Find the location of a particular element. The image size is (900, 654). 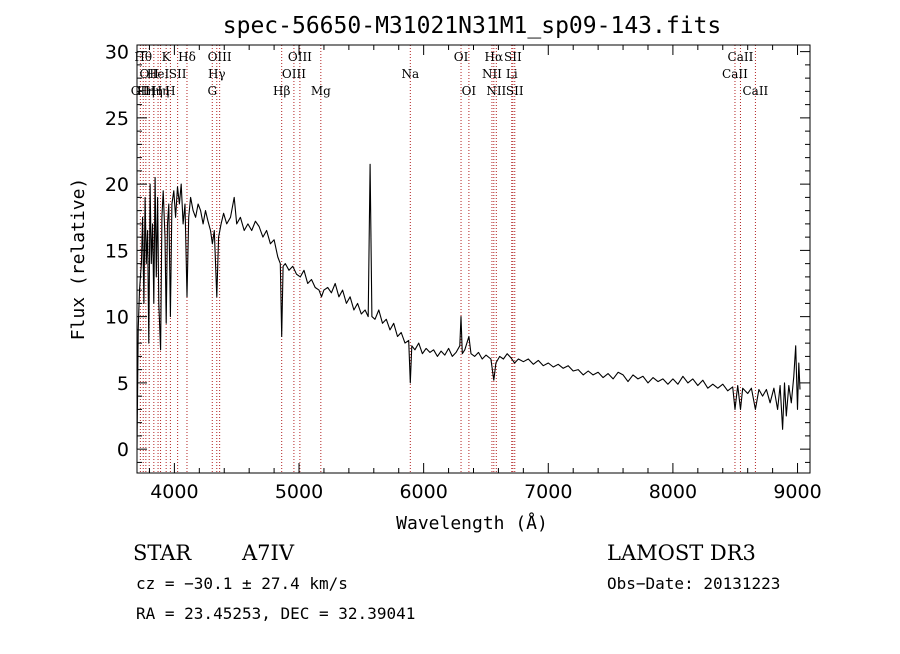

line-label-5: HeI is located at coordinates (158, 74).